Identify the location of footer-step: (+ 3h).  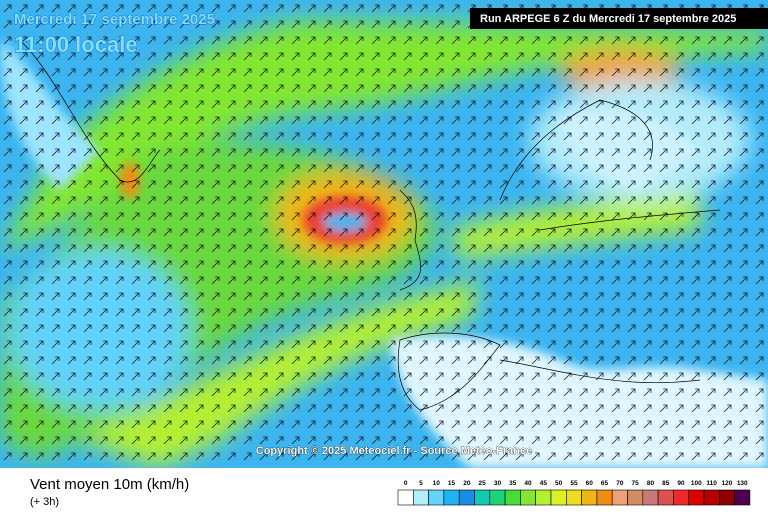
(44, 502).